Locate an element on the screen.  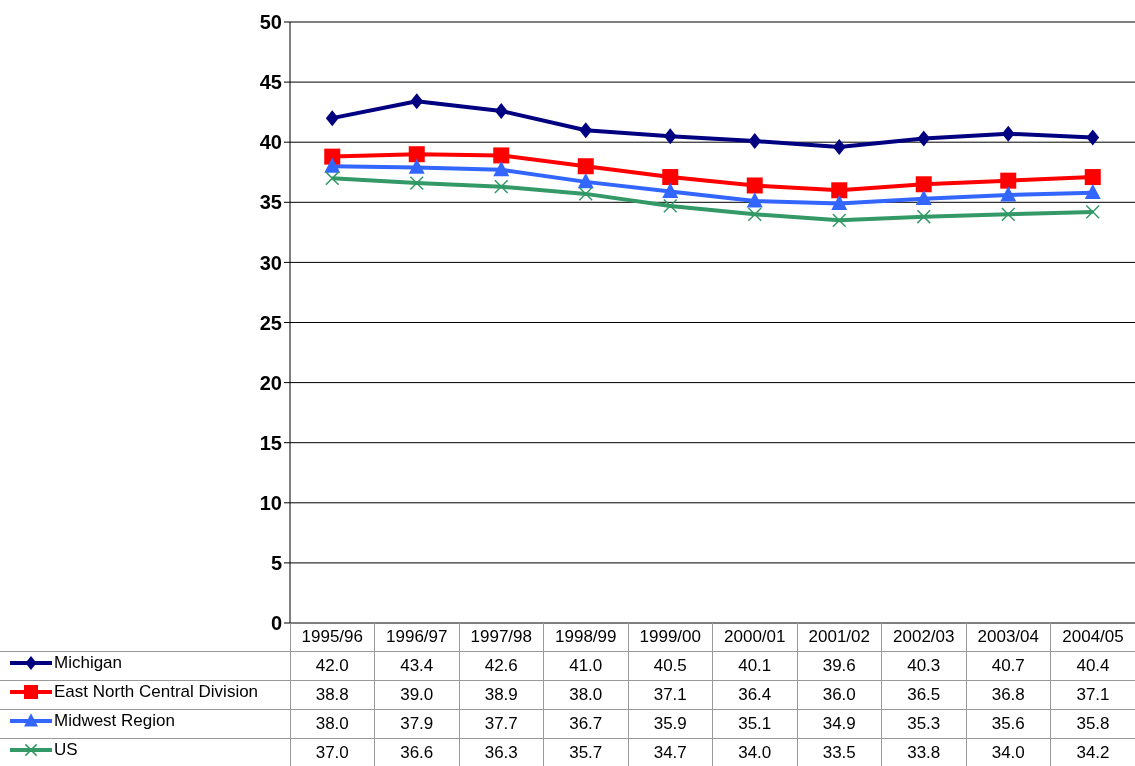
data-label: 40.1 is located at coordinates (754, 665).